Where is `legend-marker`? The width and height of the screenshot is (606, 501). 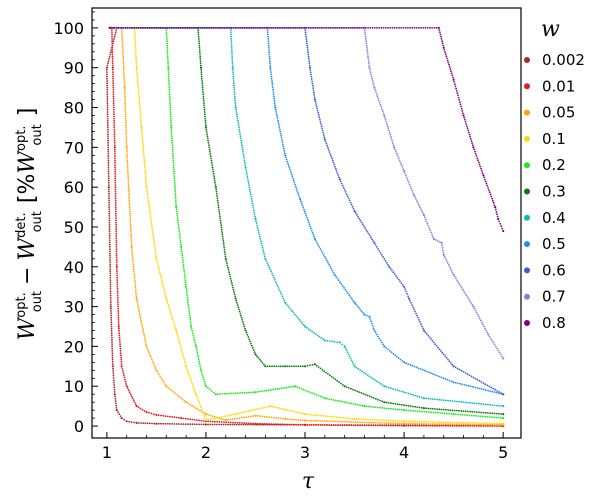 legend-marker is located at coordinates (527, 270).